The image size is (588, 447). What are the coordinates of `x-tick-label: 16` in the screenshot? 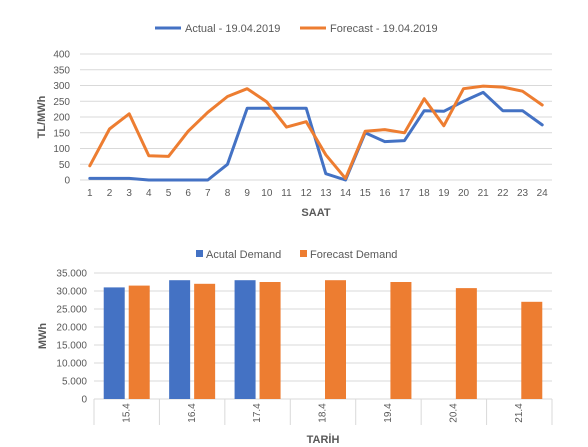 It's located at (385, 193).